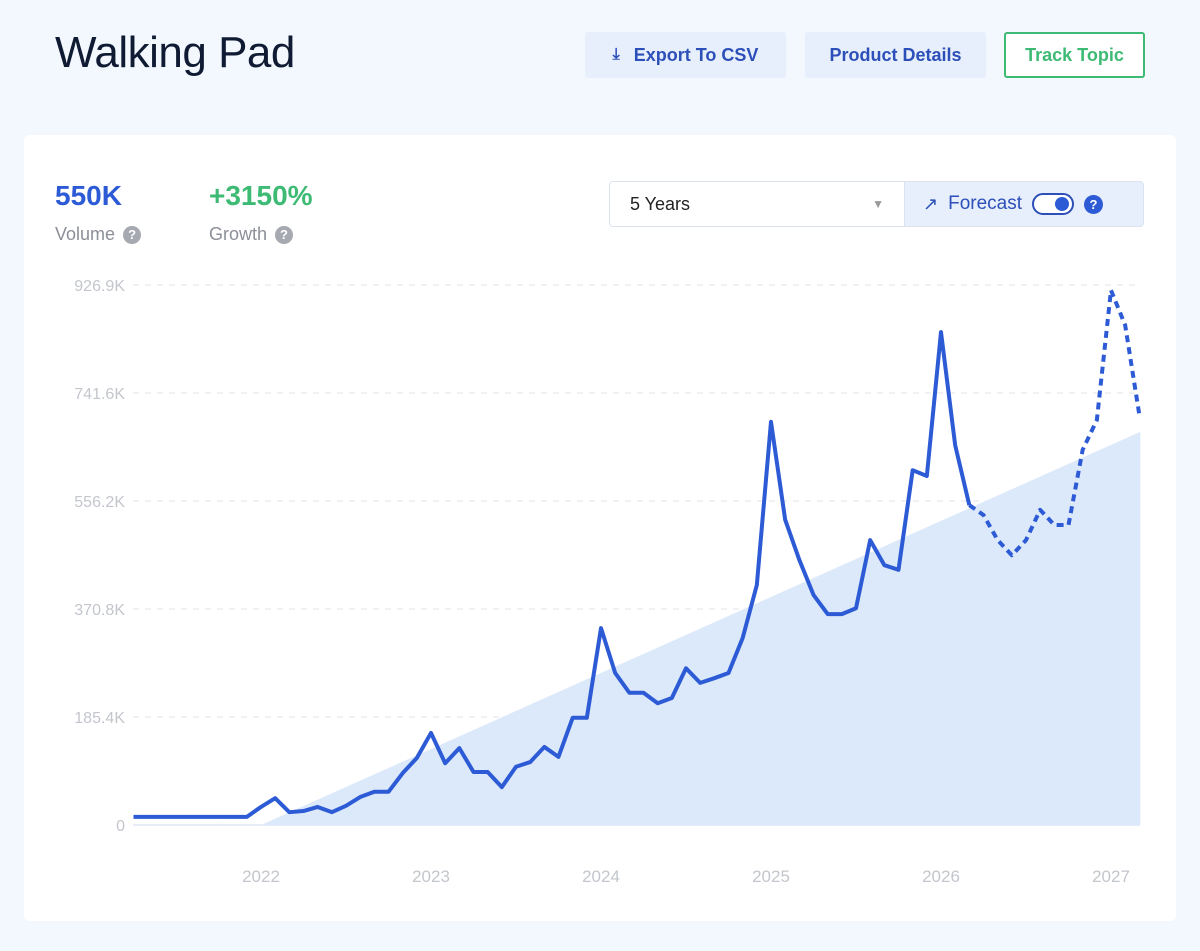 This screenshot has width=1200, height=951. What do you see at coordinates (601, 876) in the screenshot?
I see `x-tick-label: 2024` at bounding box center [601, 876].